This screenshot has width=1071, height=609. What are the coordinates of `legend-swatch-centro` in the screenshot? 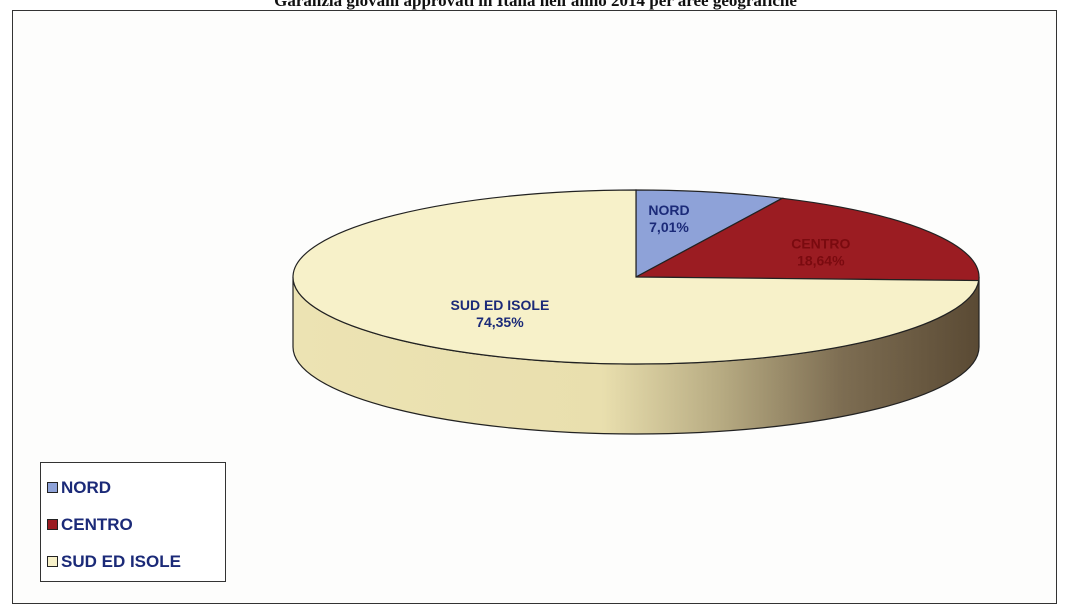 It's located at (52, 524).